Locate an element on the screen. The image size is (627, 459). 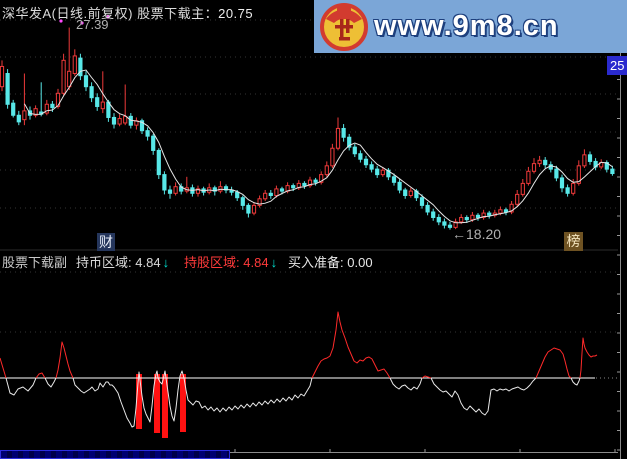
floating-tag-right: 榜 is located at coordinates (573, 241).